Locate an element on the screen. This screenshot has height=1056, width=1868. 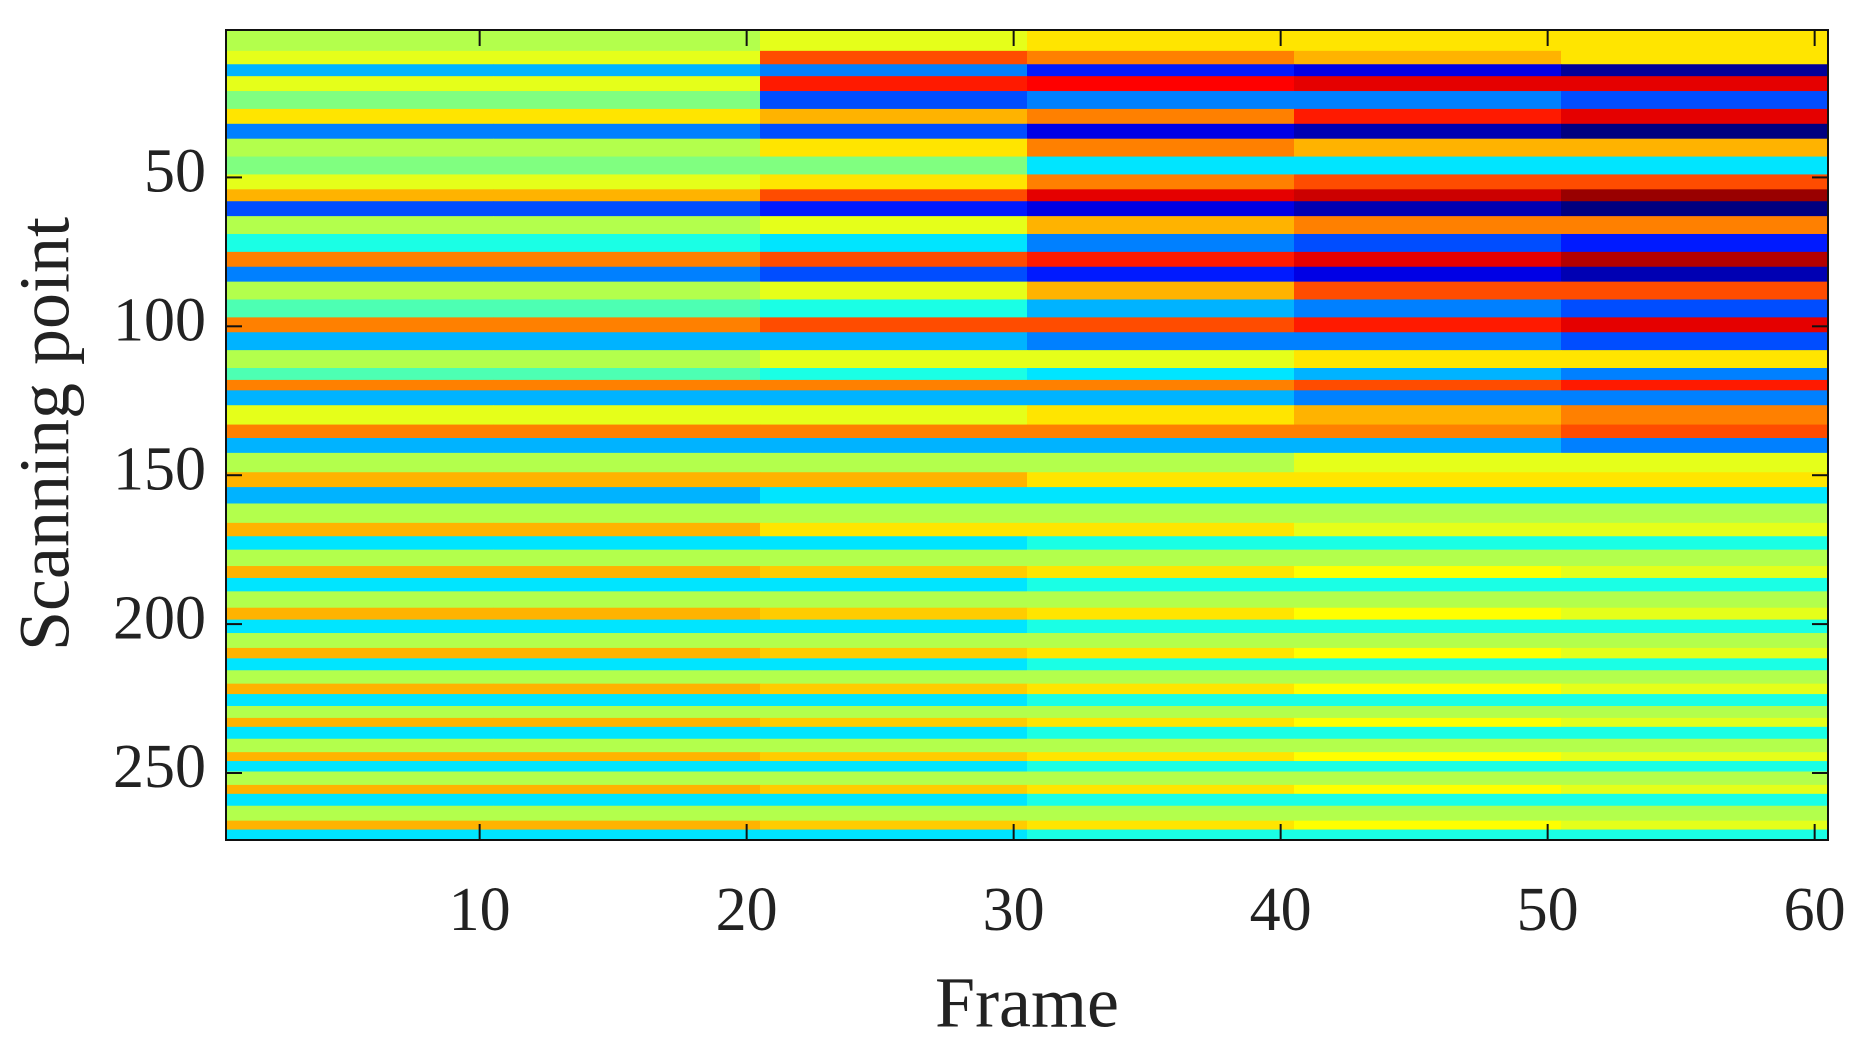
x-tick-label: 60 is located at coordinates (1815, 910).